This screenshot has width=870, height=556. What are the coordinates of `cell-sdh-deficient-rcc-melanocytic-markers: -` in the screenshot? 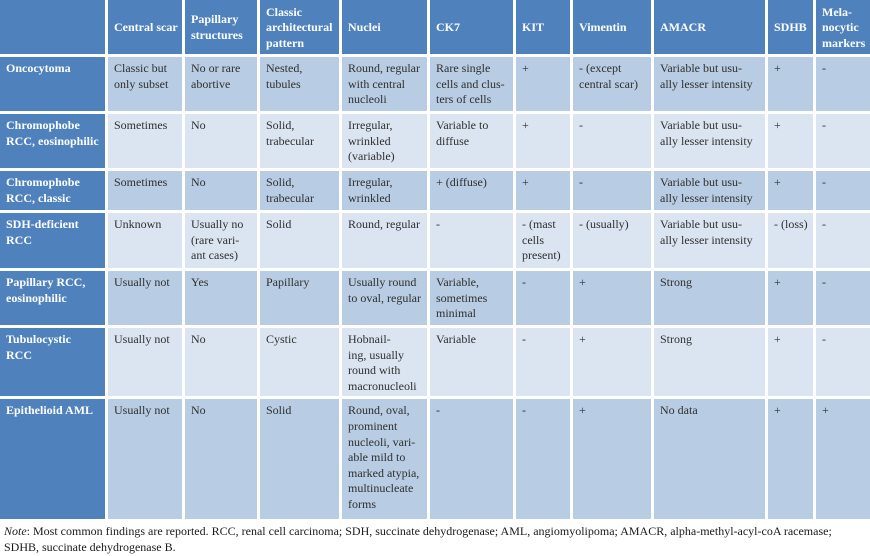 It's located at (843, 242).